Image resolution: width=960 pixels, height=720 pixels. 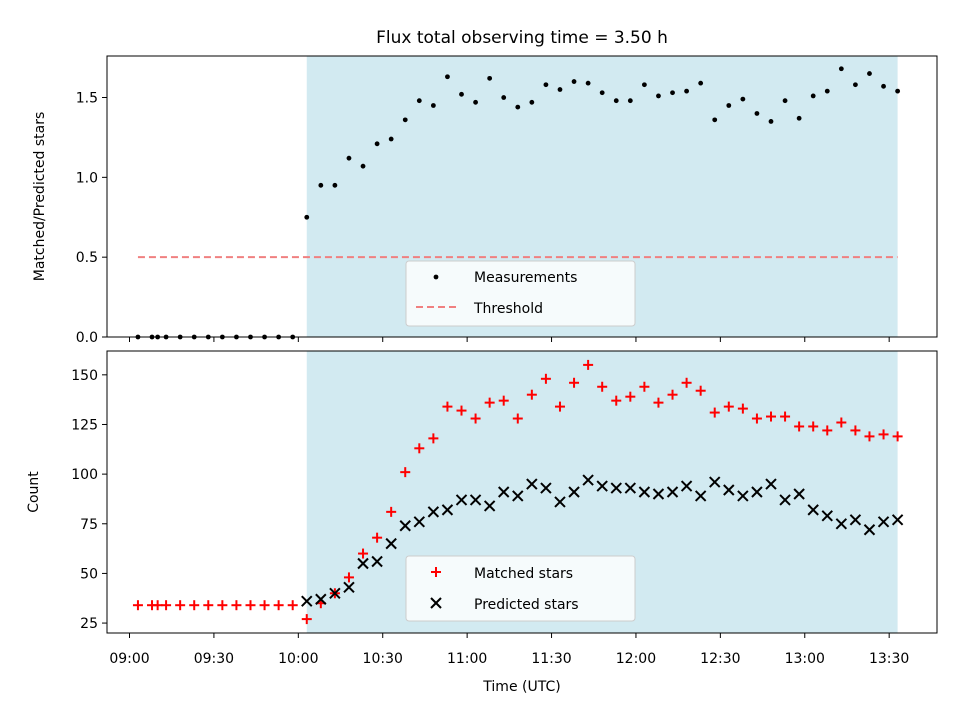 I want to click on y-tick-label: 150, so click(x=84, y=376).